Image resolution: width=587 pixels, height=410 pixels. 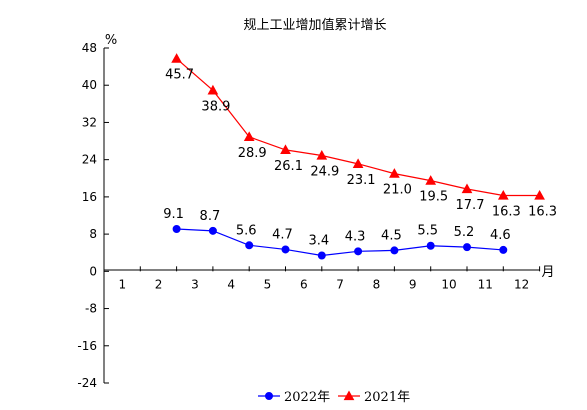 What do you see at coordinates (269, 396) in the screenshot?
I see `legend-marker-2022` at bounding box center [269, 396].